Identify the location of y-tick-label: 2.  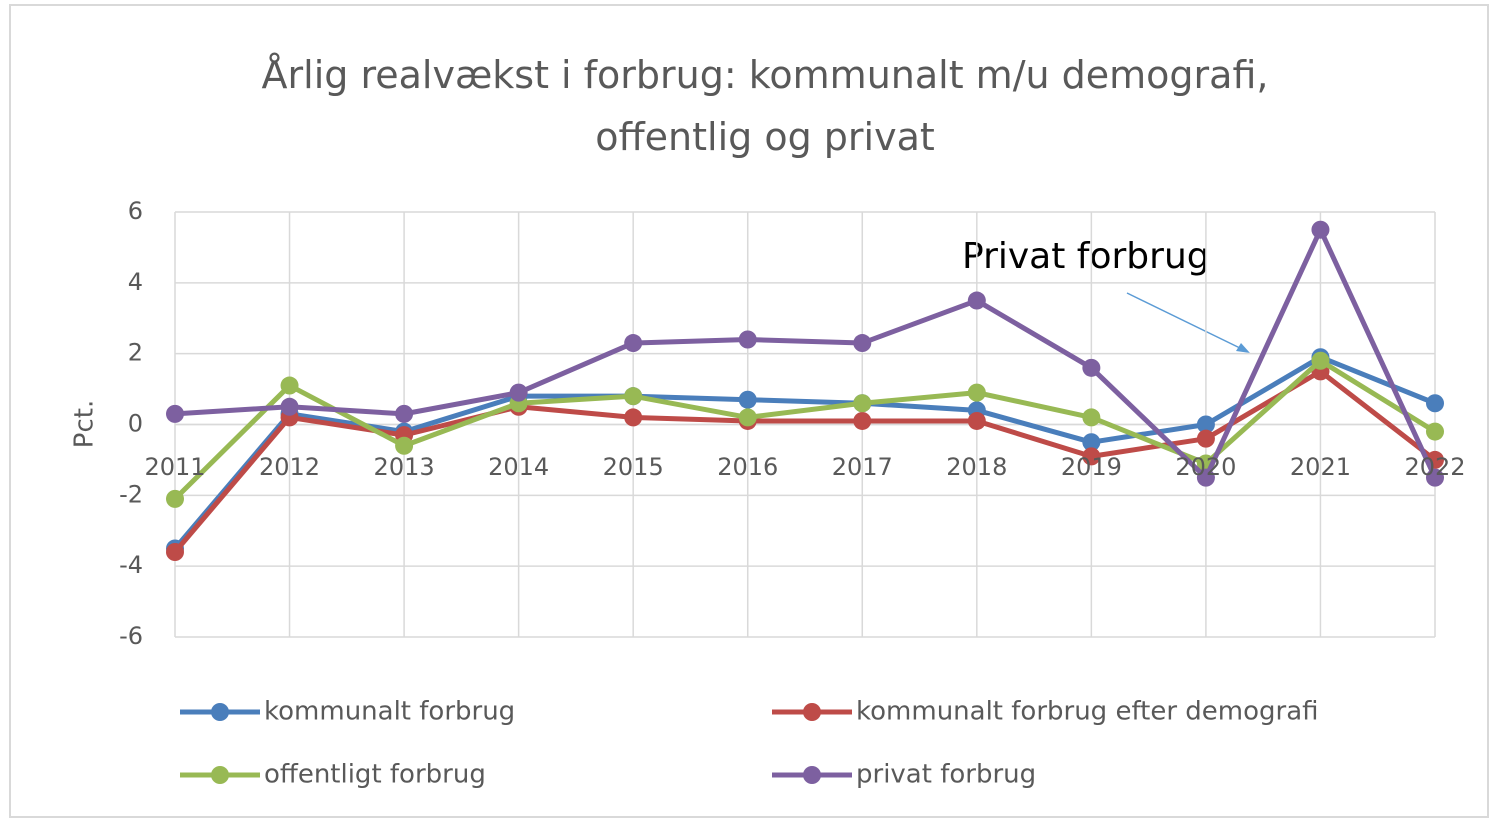
(135, 353).